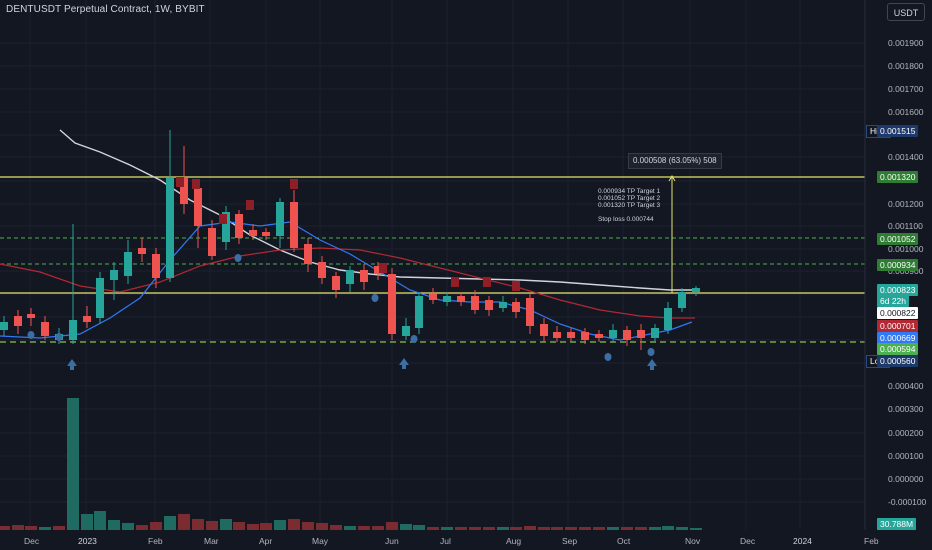 This screenshot has height=550, width=932. I want to click on price-tick-label: 0.000300, so click(906, 409).